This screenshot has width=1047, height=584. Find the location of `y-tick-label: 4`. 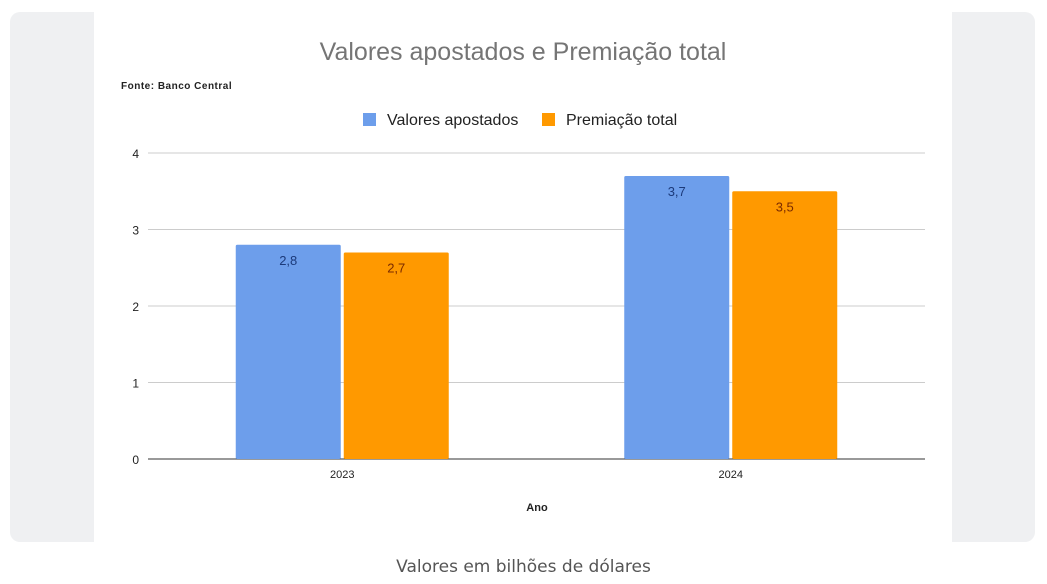

y-tick-label: 4 is located at coordinates (135, 154).